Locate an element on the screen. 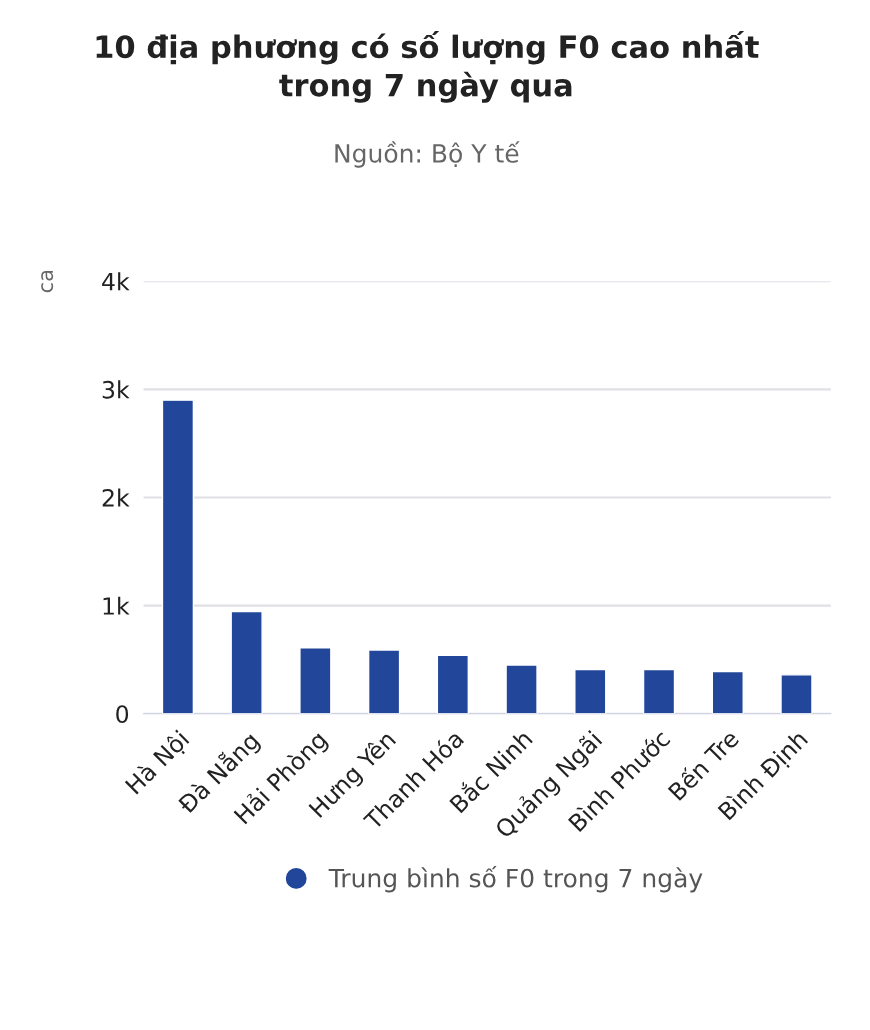  y-tick-label: 4k is located at coordinates (116, 281).